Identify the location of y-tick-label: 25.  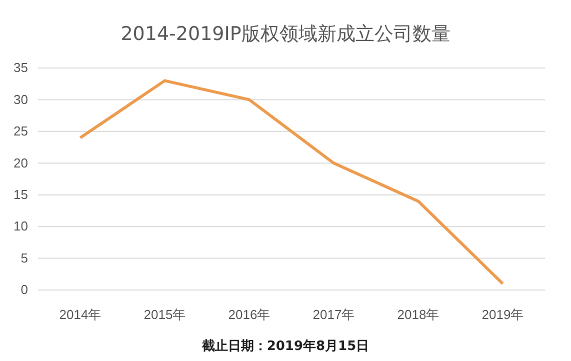
(21, 131).